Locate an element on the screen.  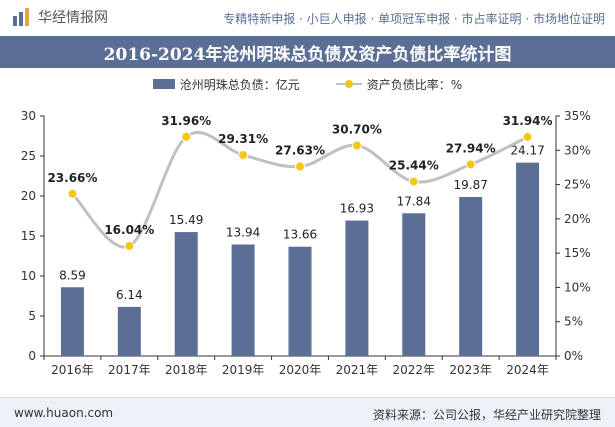
x-tick-label: 2018年 is located at coordinates (186, 370).